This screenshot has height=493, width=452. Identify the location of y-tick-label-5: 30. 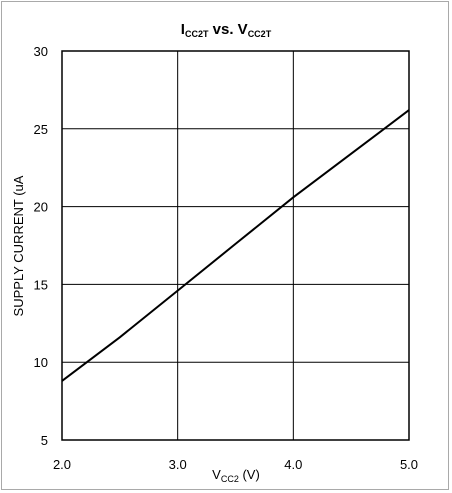
(41, 51).